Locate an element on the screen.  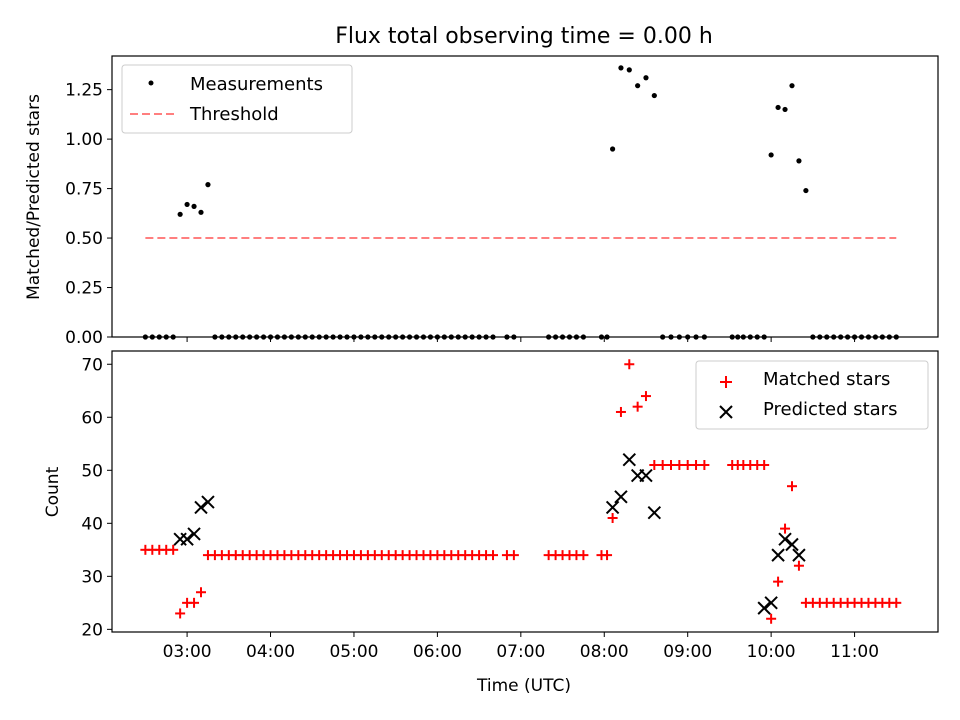
x-axis-label: Time (UTC) is located at coordinates (523, 686).